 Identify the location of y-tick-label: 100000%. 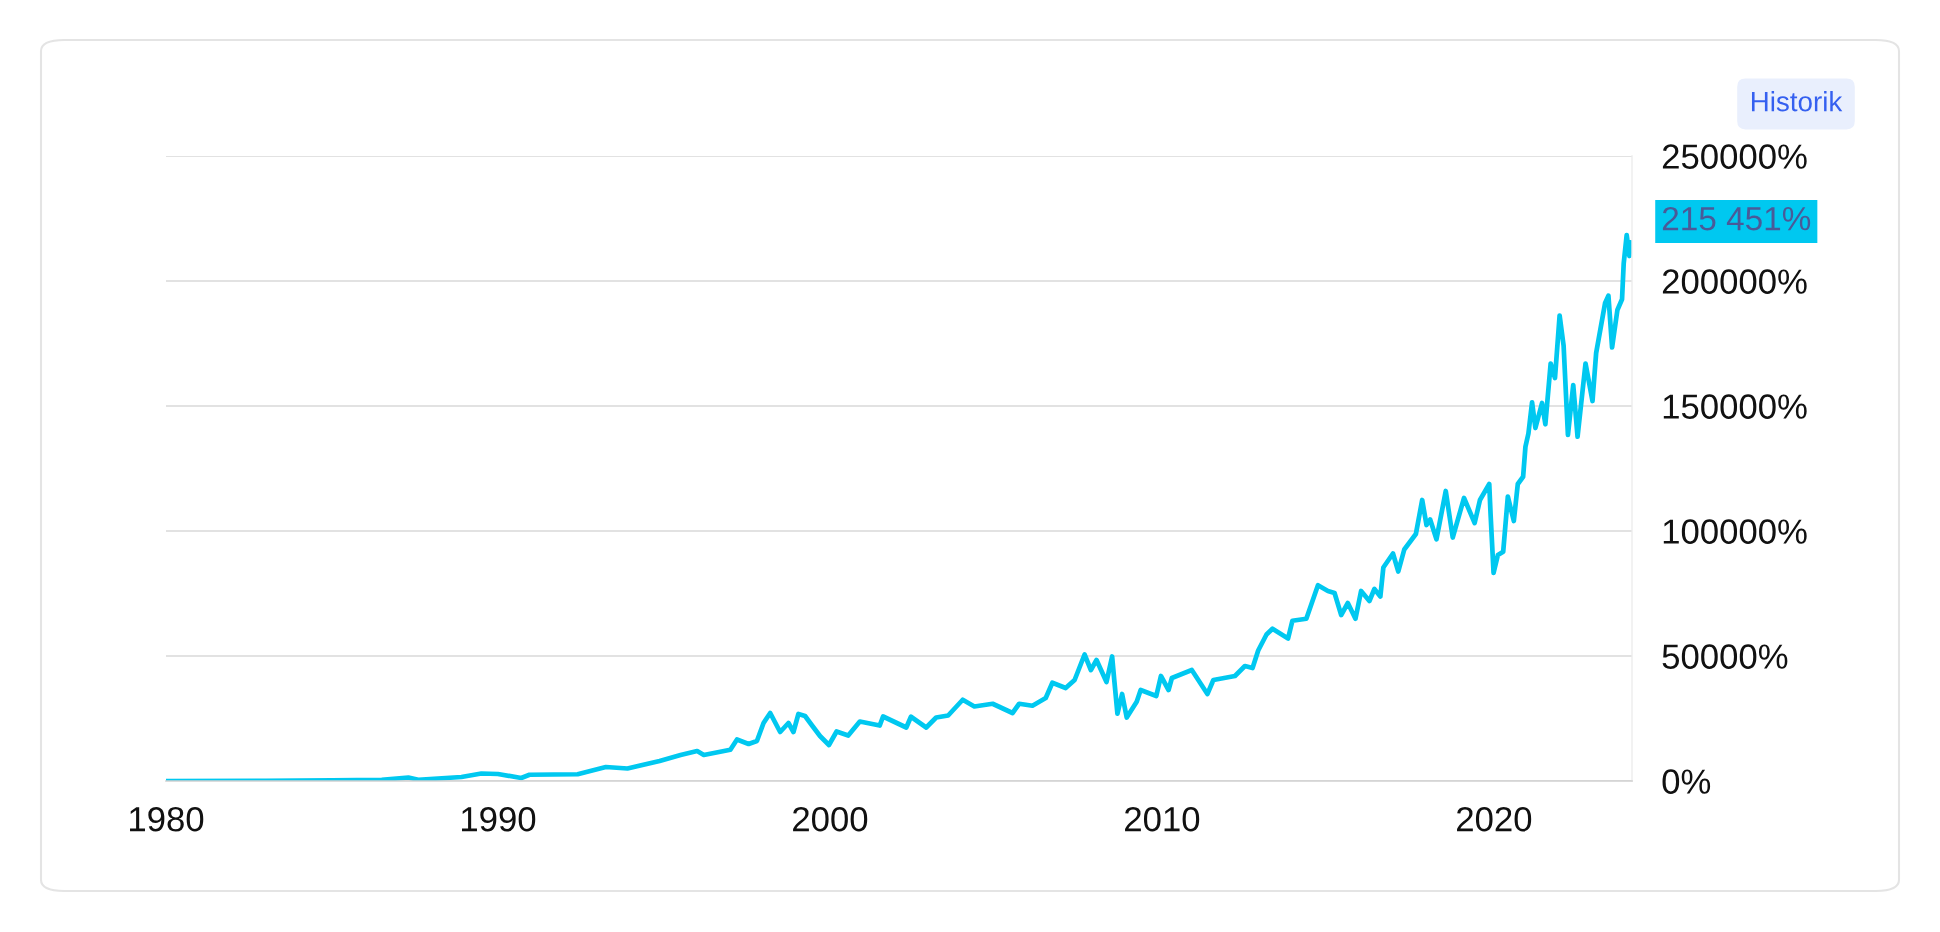
(1735, 531).